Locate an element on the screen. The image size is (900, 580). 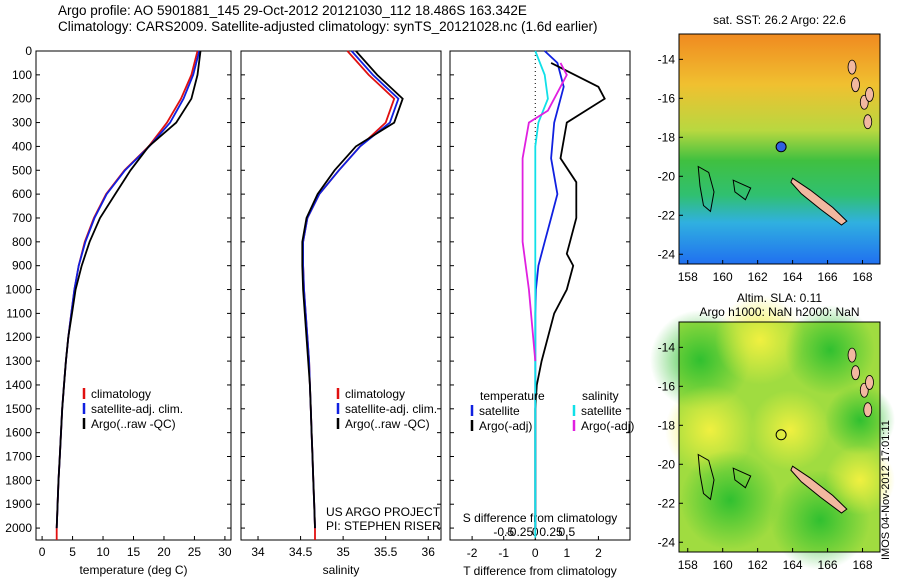
x-tick-label: 10 is located at coordinates (103, 552).